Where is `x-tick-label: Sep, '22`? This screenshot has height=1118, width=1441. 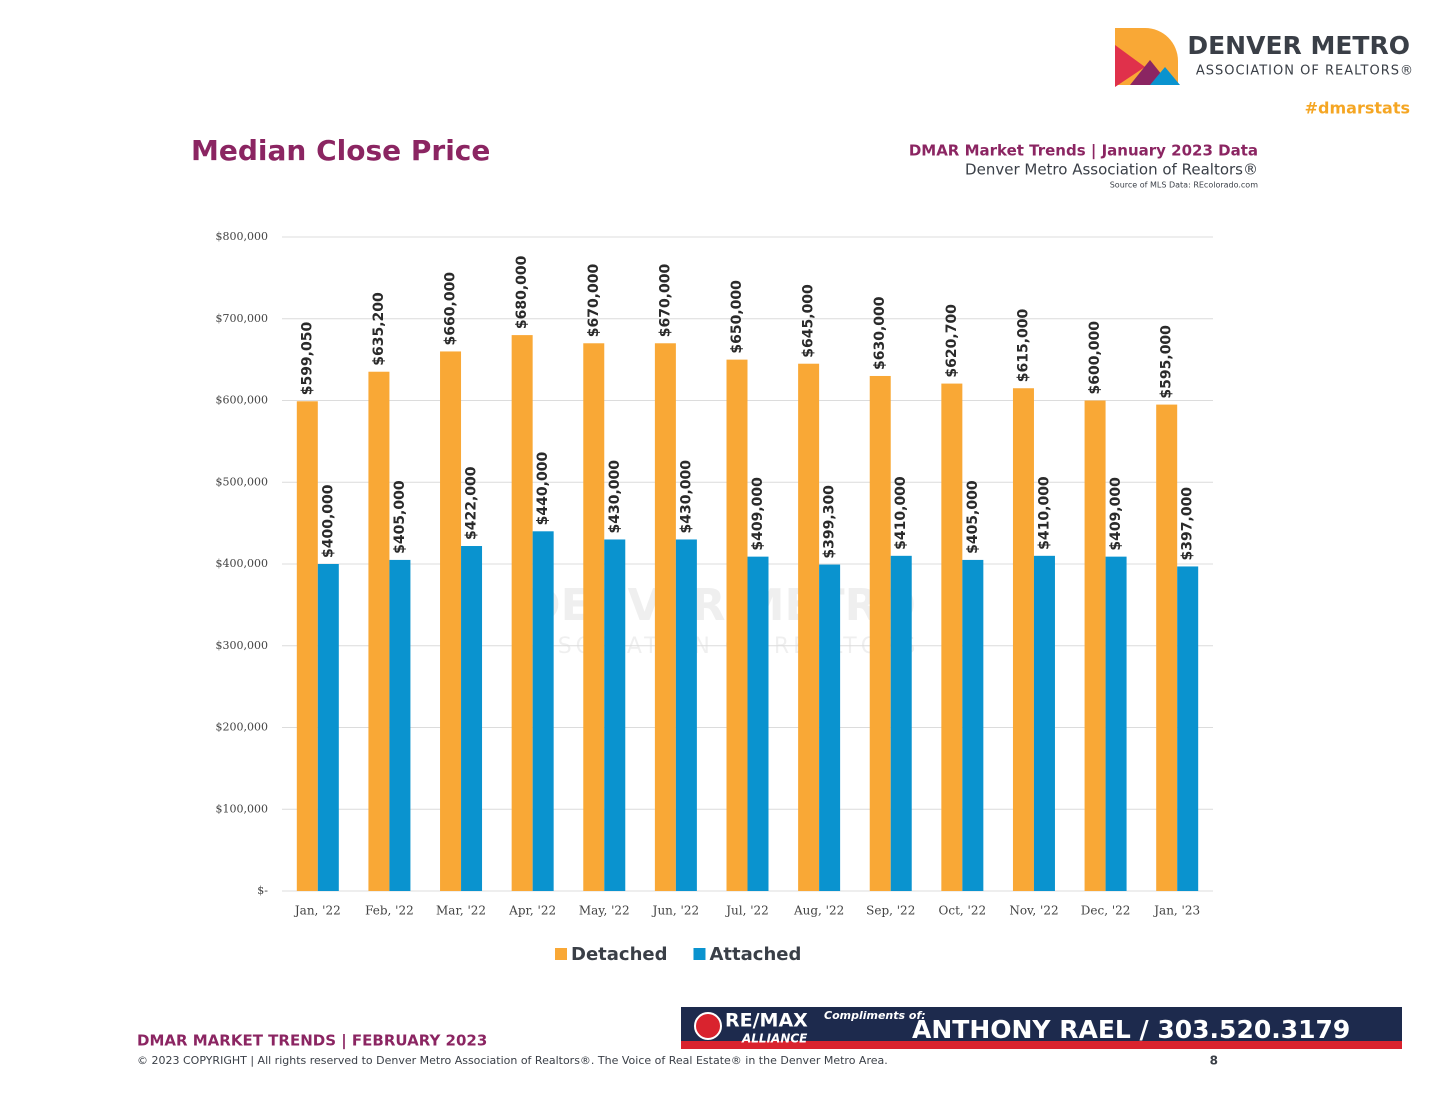 x-tick-label: Sep, '22 is located at coordinates (890, 911).